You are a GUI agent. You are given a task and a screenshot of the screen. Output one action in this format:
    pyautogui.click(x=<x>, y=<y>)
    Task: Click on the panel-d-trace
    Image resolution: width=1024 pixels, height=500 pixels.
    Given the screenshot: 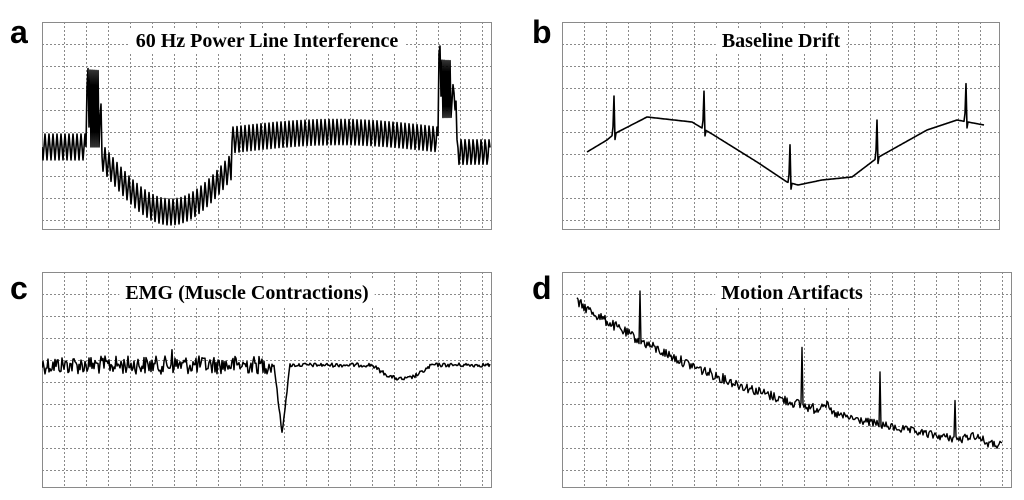 What is the action you would take?
    pyautogui.click(x=789, y=369)
    